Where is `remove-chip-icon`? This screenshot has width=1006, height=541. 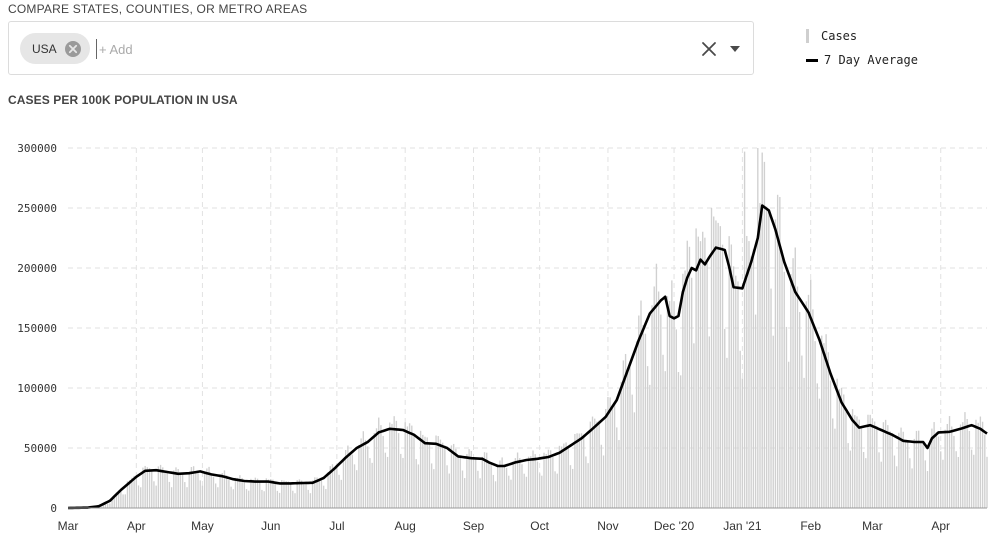
remove-chip-icon is located at coordinates (73, 49).